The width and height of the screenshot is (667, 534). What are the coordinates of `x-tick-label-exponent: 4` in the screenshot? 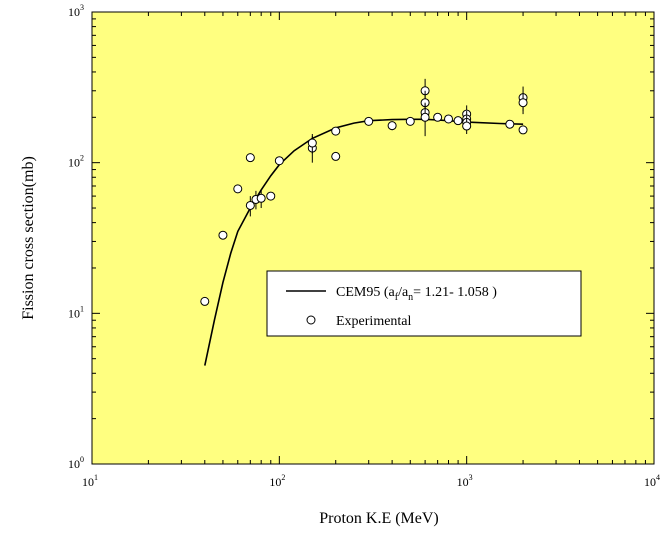 It's located at (658, 477).